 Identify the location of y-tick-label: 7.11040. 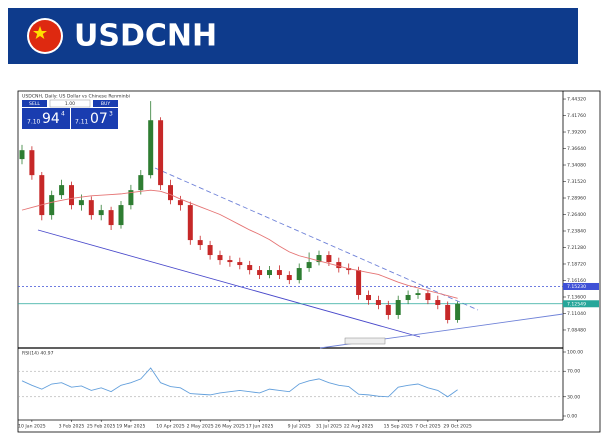
(576, 314).